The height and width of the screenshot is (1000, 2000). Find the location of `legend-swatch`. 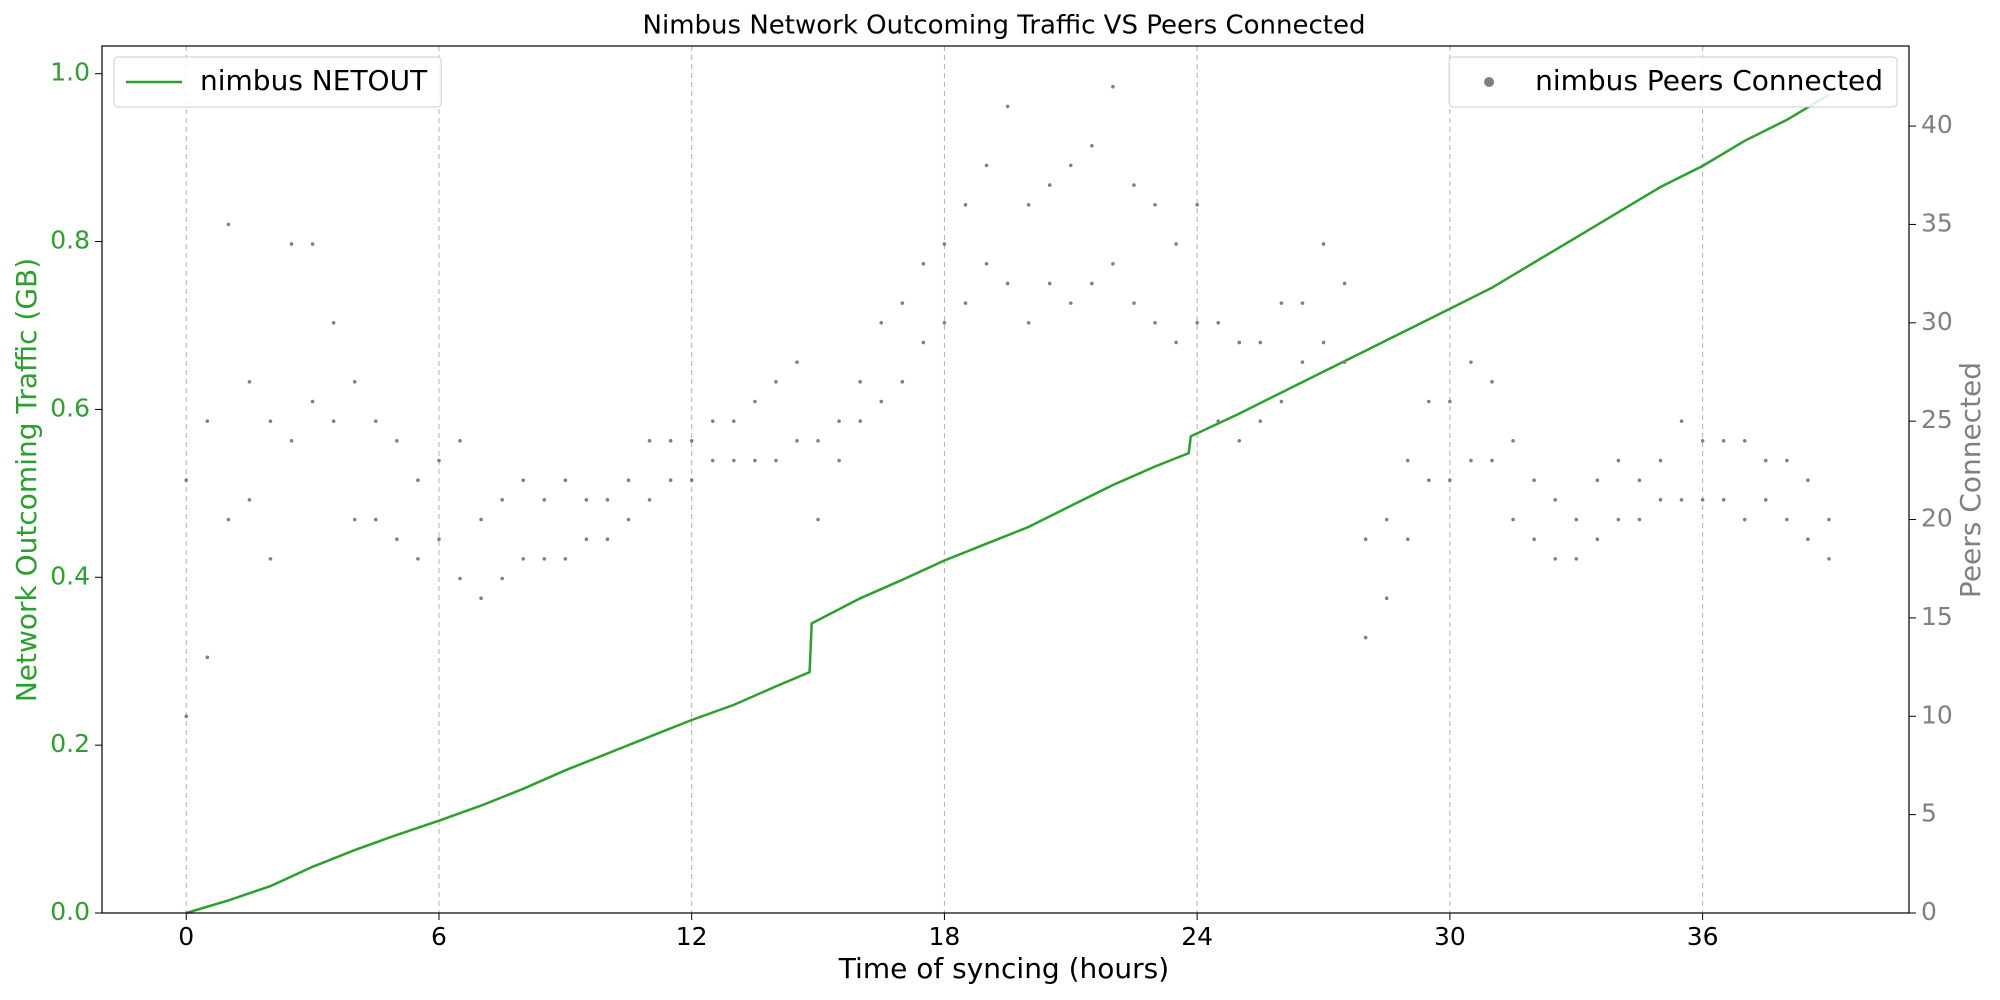

legend-swatch is located at coordinates (1489, 82).